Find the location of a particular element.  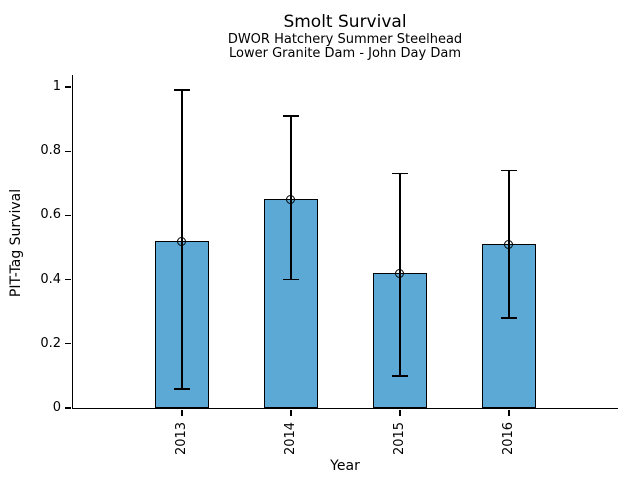

x-tick-label-text: 2013 is located at coordinates (182, 438).